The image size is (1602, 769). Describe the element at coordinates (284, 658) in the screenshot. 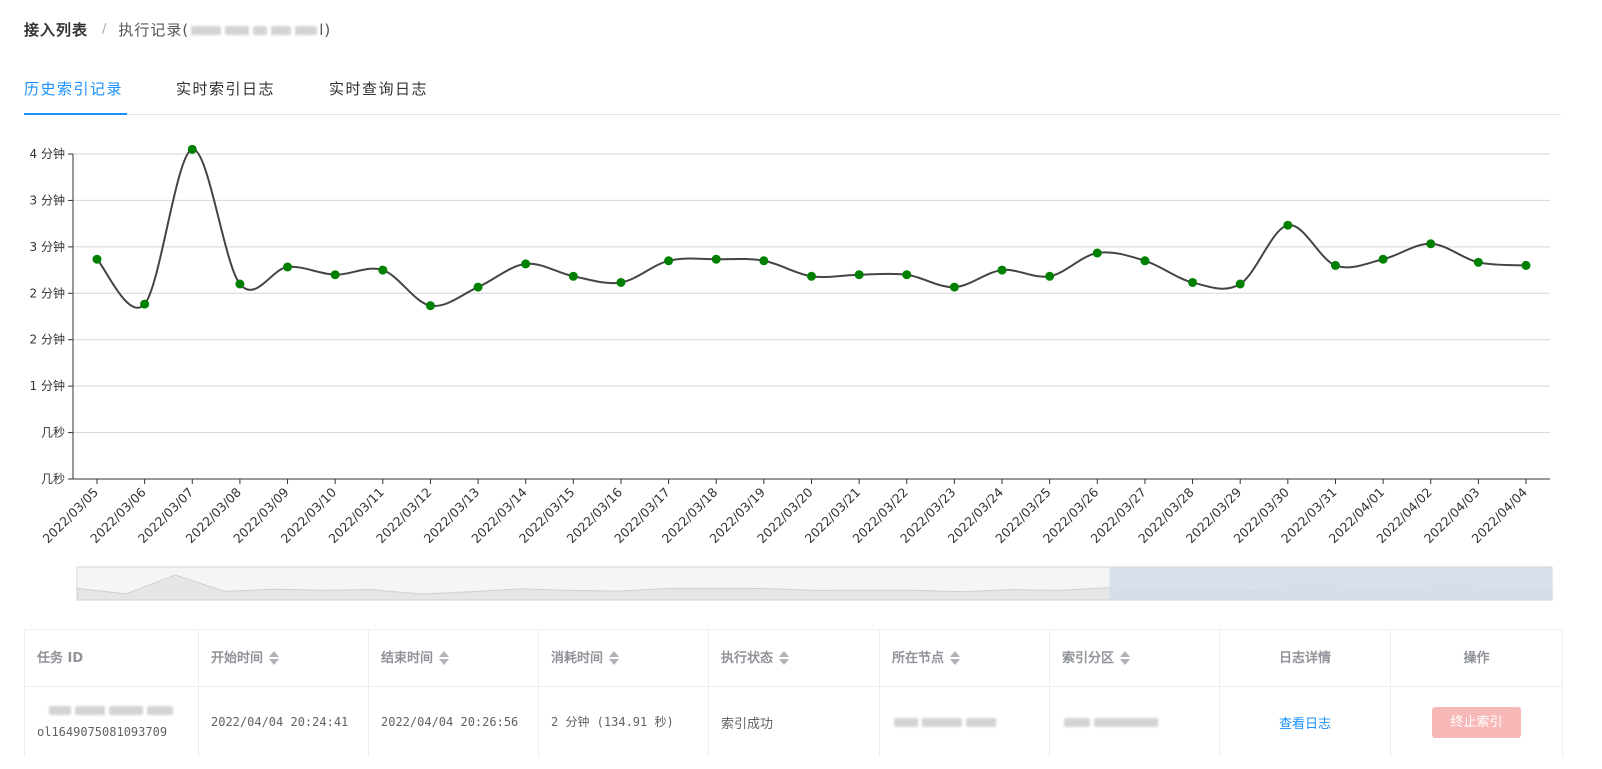

I see `column-header-start-time: 开始时间` at that location.